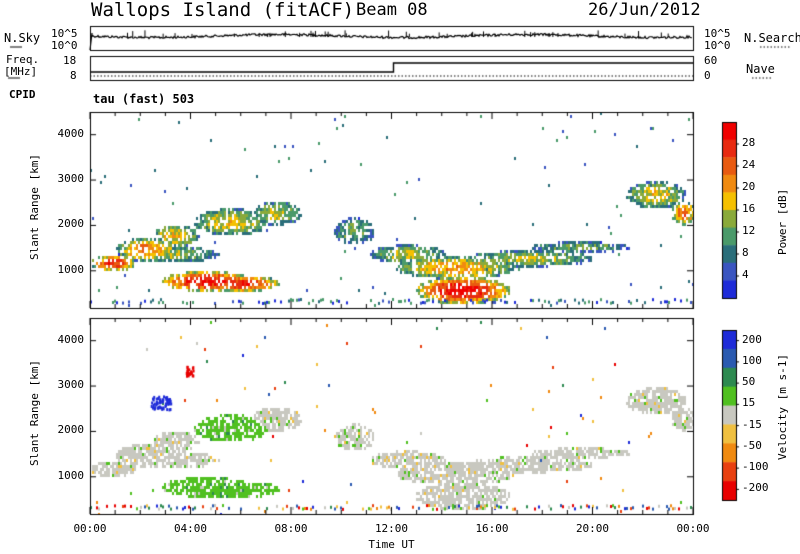  I want to click on colorbar-tick-label: -200, so click(755, 488).